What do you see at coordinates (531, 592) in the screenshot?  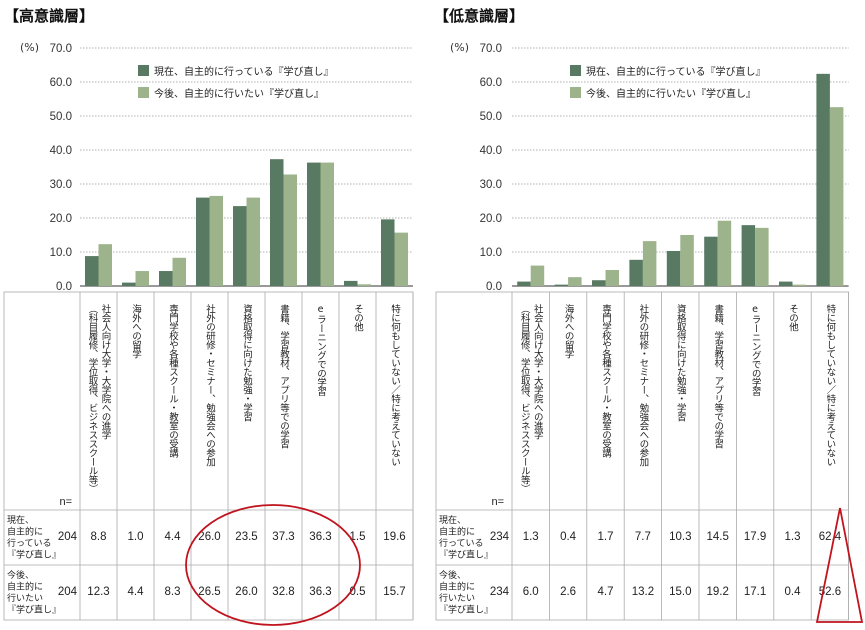 I see `table-value: 6.0` at bounding box center [531, 592].